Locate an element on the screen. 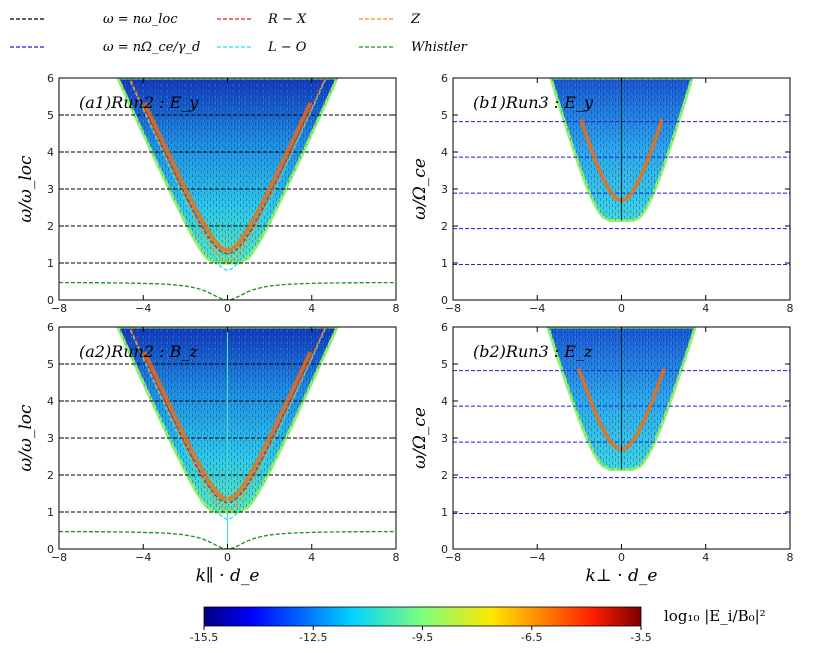  colorbar-tick-label: -12.5 is located at coordinates (313, 637).